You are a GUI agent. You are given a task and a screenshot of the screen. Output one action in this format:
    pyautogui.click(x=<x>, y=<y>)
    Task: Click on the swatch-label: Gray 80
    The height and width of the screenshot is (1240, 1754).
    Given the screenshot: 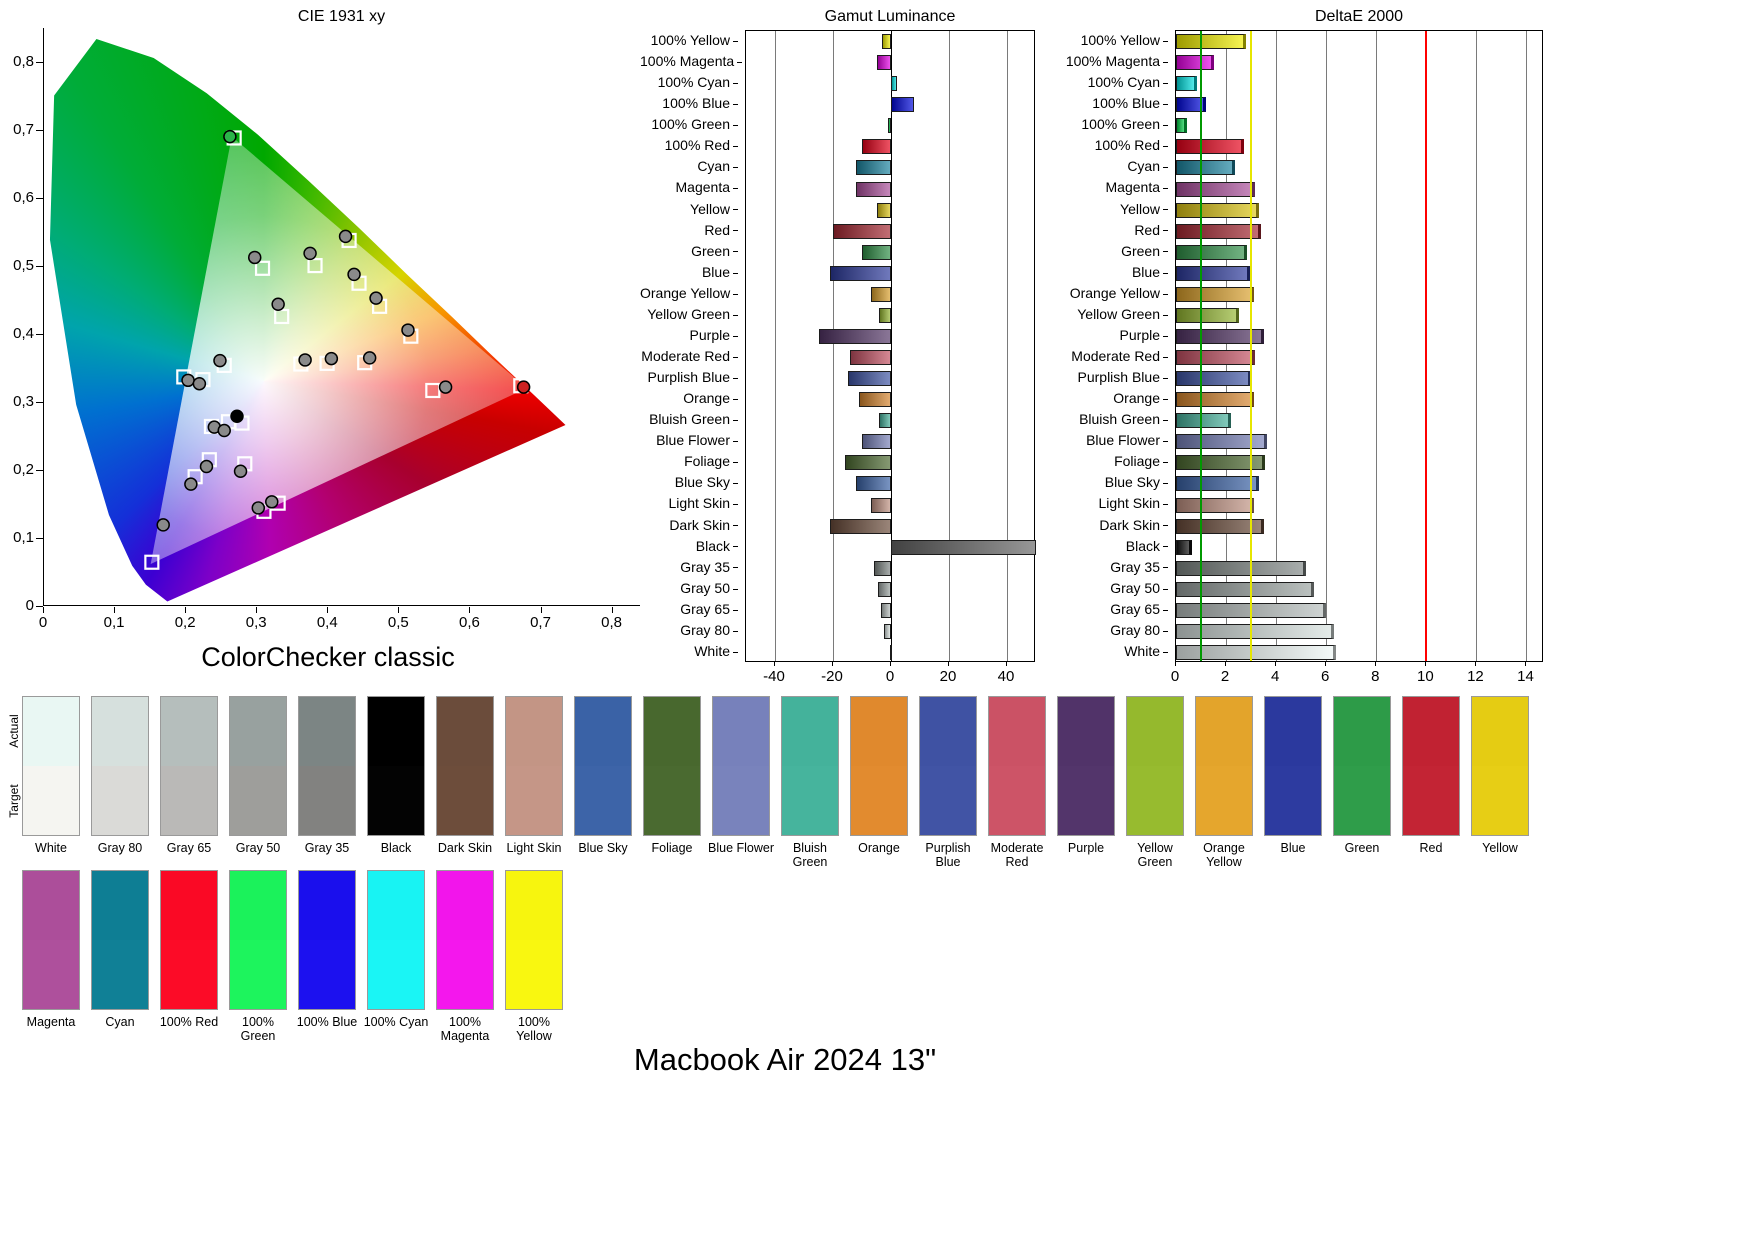 What is the action you would take?
    pyautogui.click(x=120, y=848)
    